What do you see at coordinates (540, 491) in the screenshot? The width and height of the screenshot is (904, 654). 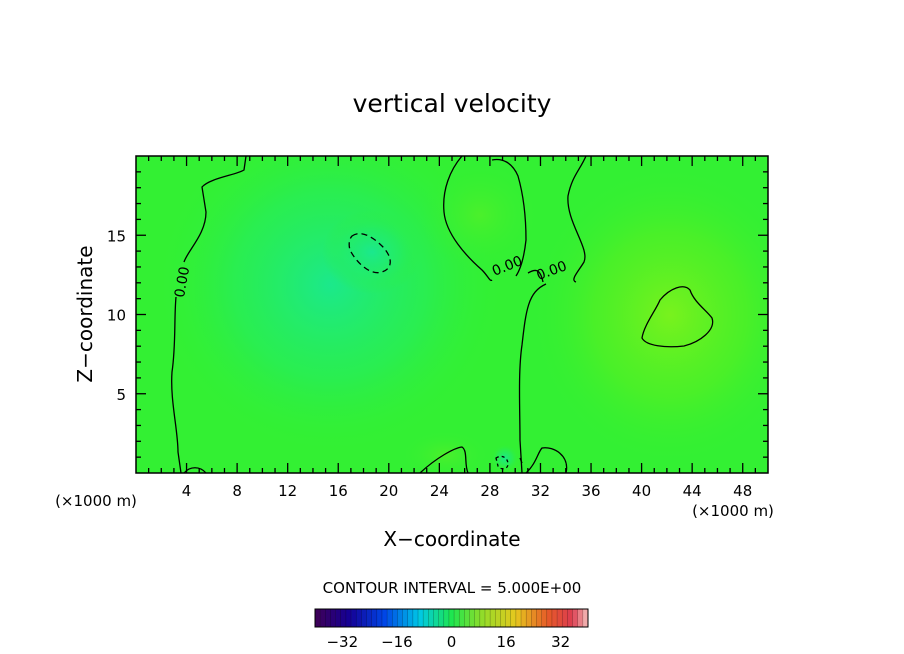 I see `x-tick-label: 32` at bounding box center [540, 491].